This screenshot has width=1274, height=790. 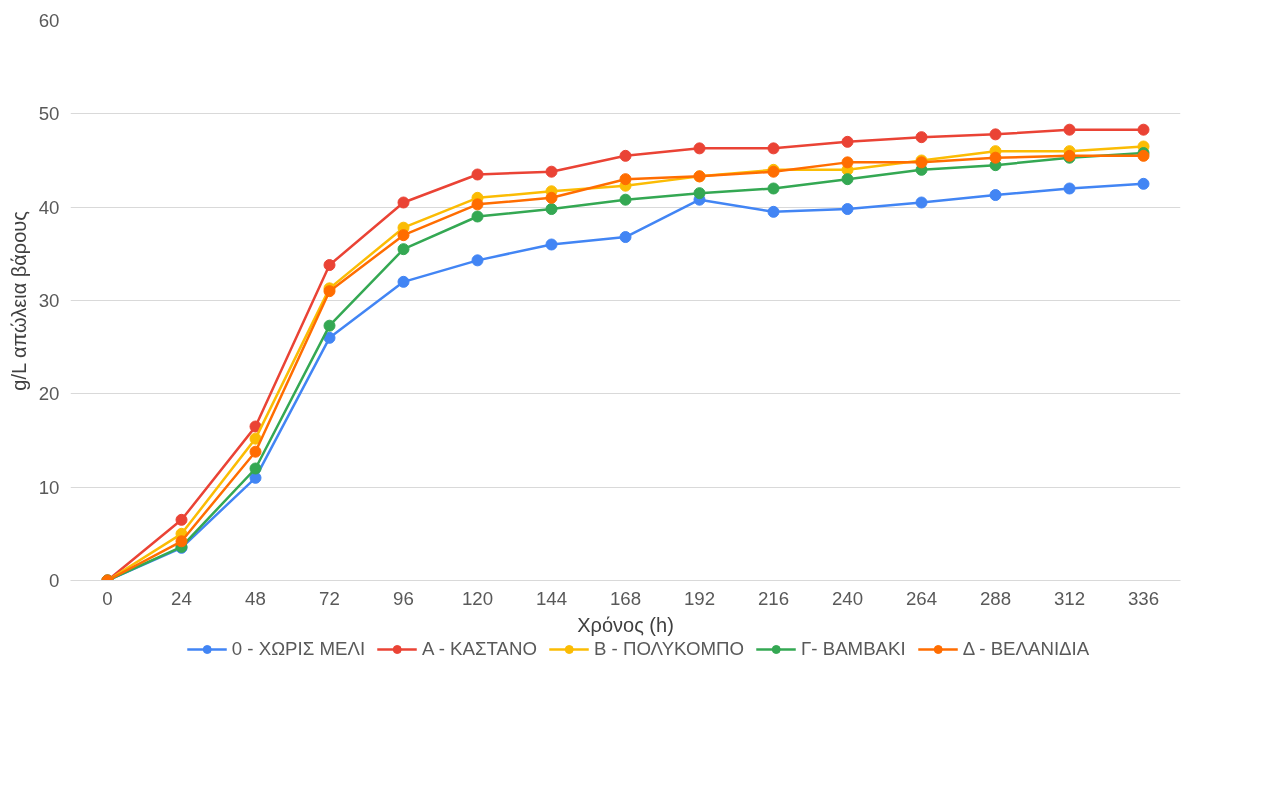 What do you see at coordinates (49, 300) in the screenshot?
I see `y-tick-label: 30` at bounding box center [49, 300].